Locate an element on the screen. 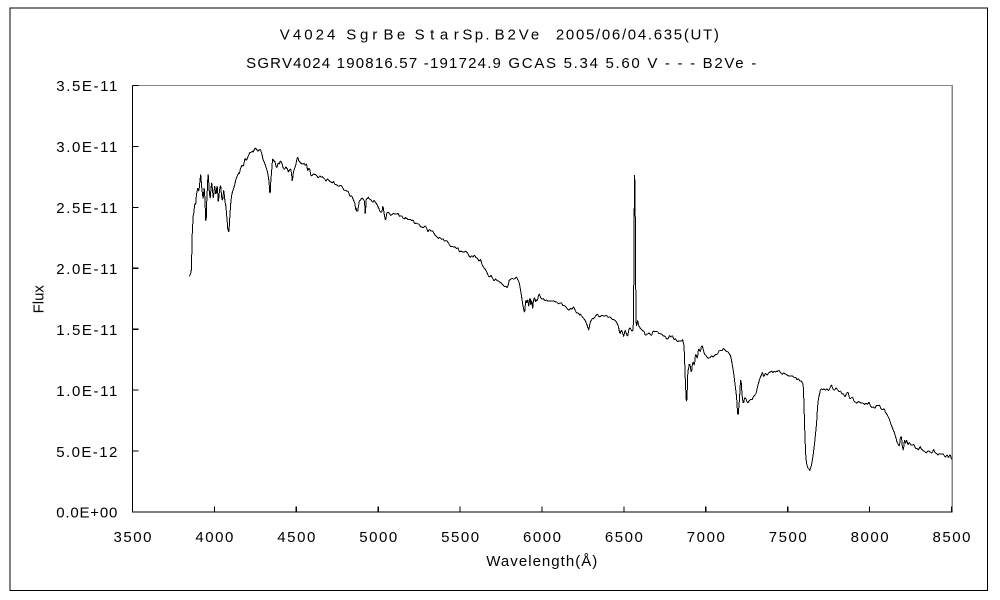  svg-text: 3.0E-11 is located at coordinates (86, 147).